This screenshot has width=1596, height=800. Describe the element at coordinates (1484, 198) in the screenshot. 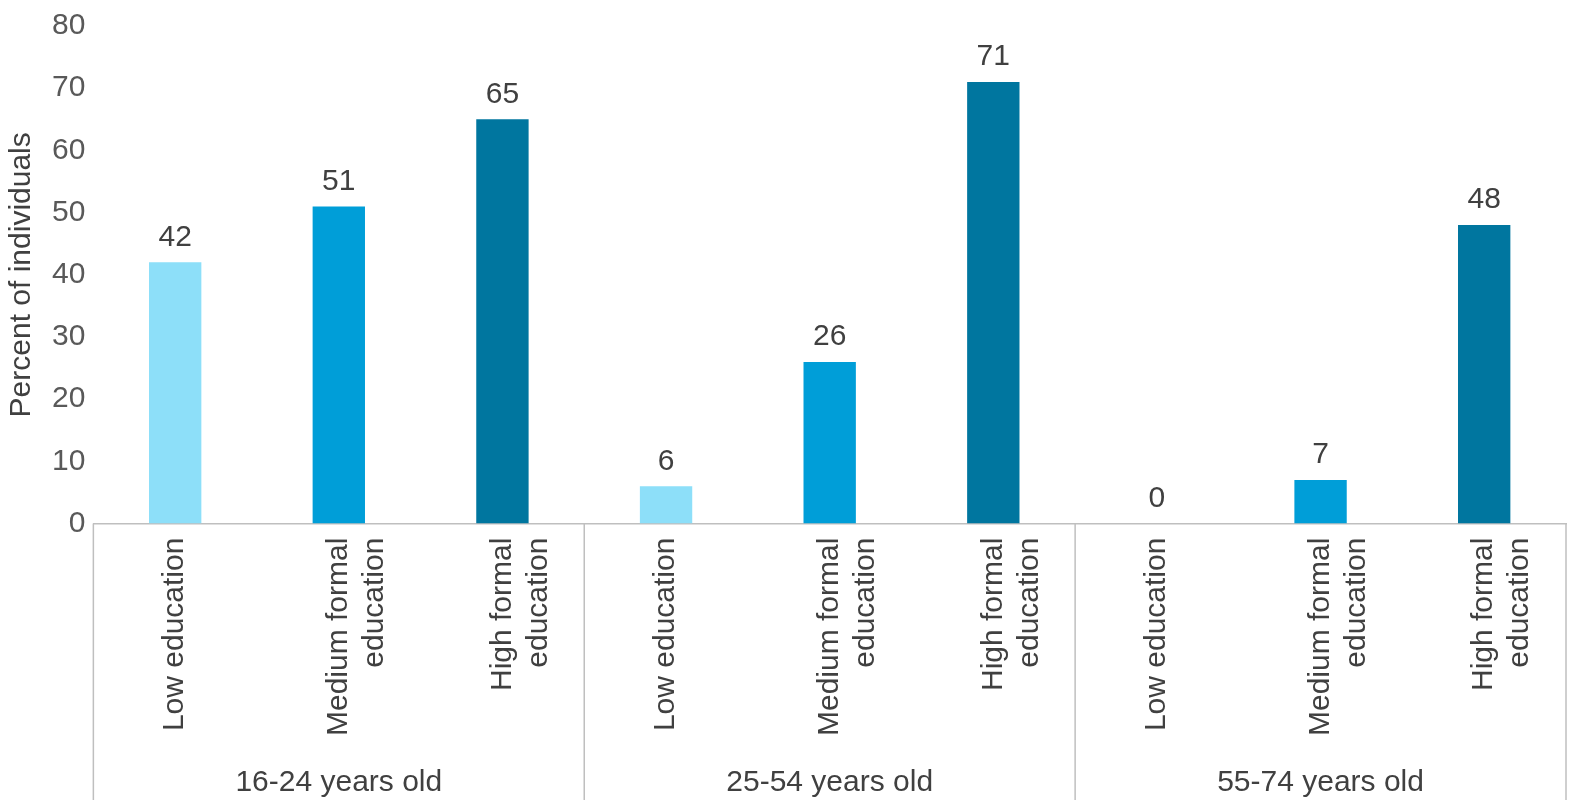

I see `data-label: 48` at that location.